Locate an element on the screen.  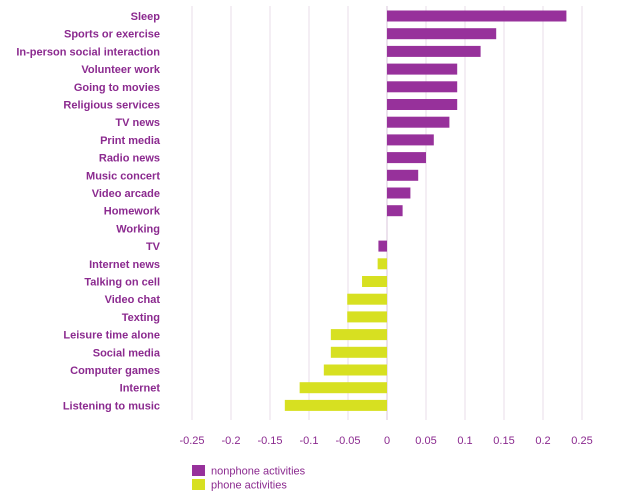
category-label: Listening to music is located at coordinates (111, 406).